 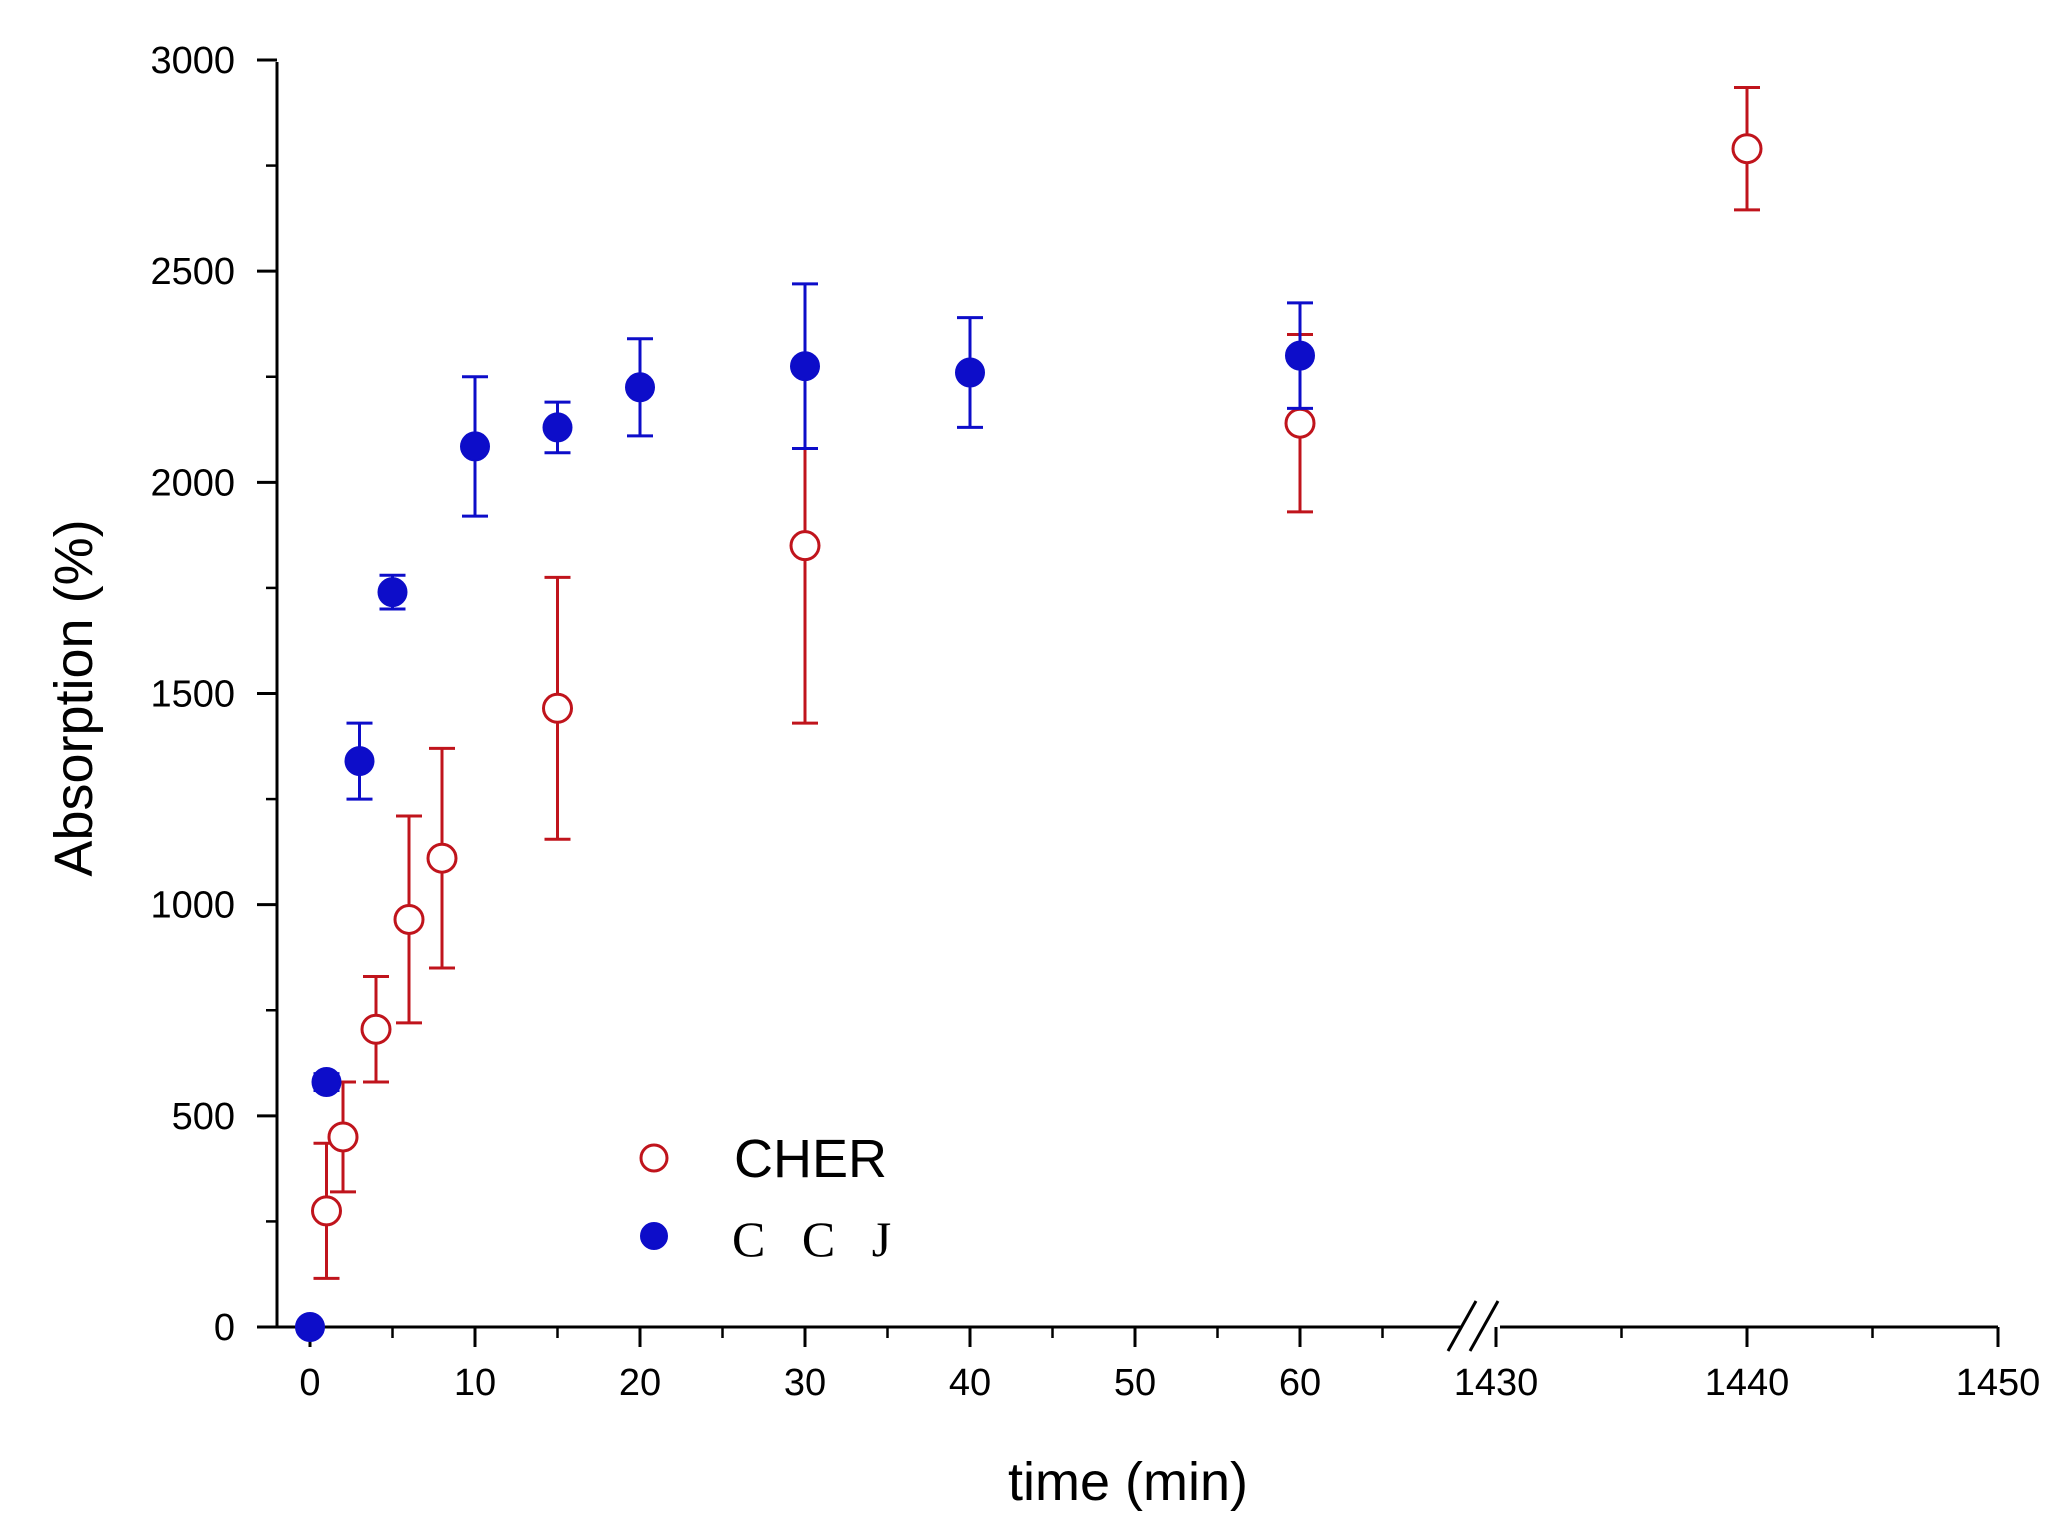 I want to click on legend-label-ccj: C C J, so click(x=817, y=1239).